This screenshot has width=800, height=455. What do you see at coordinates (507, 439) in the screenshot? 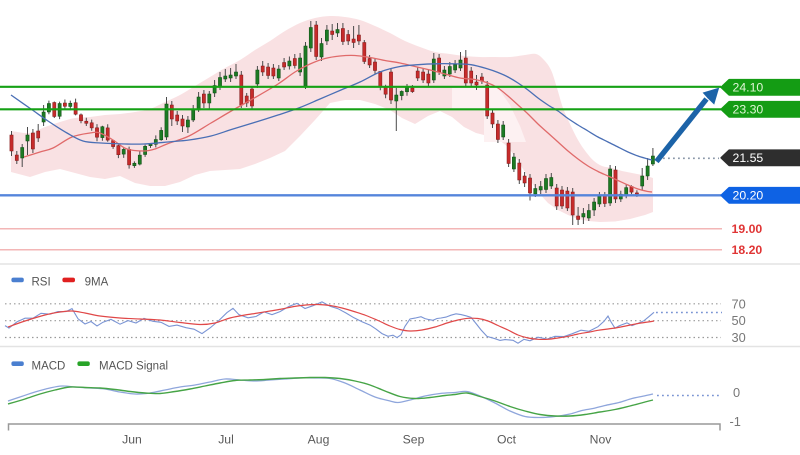
I see `svg-text: Oct` at bounding box center [507, 439].